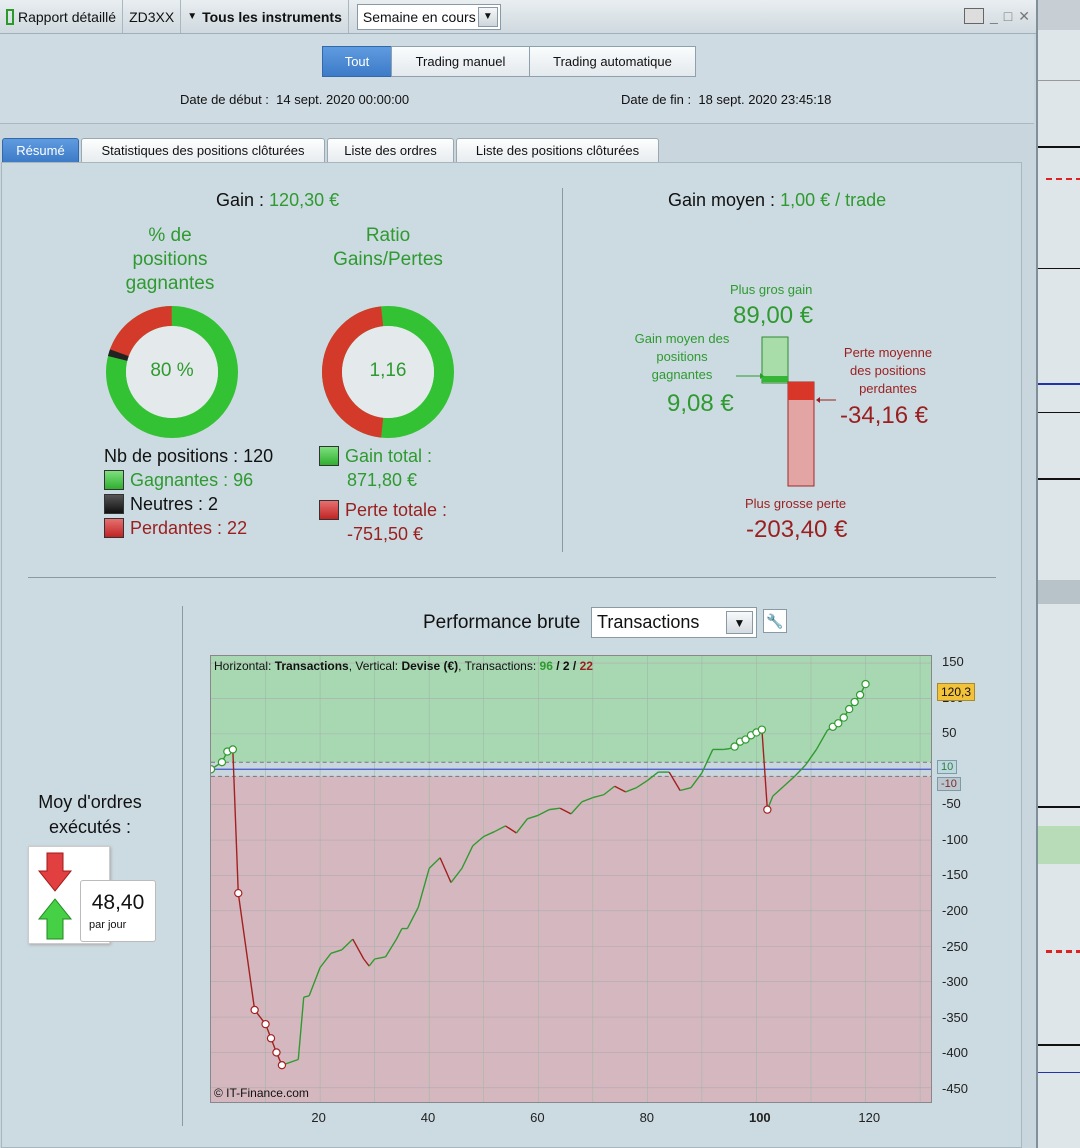  What do you see at coordinates (974, 16) in the screenshot?
I see `print-icon` at bounding box center [974, 16].